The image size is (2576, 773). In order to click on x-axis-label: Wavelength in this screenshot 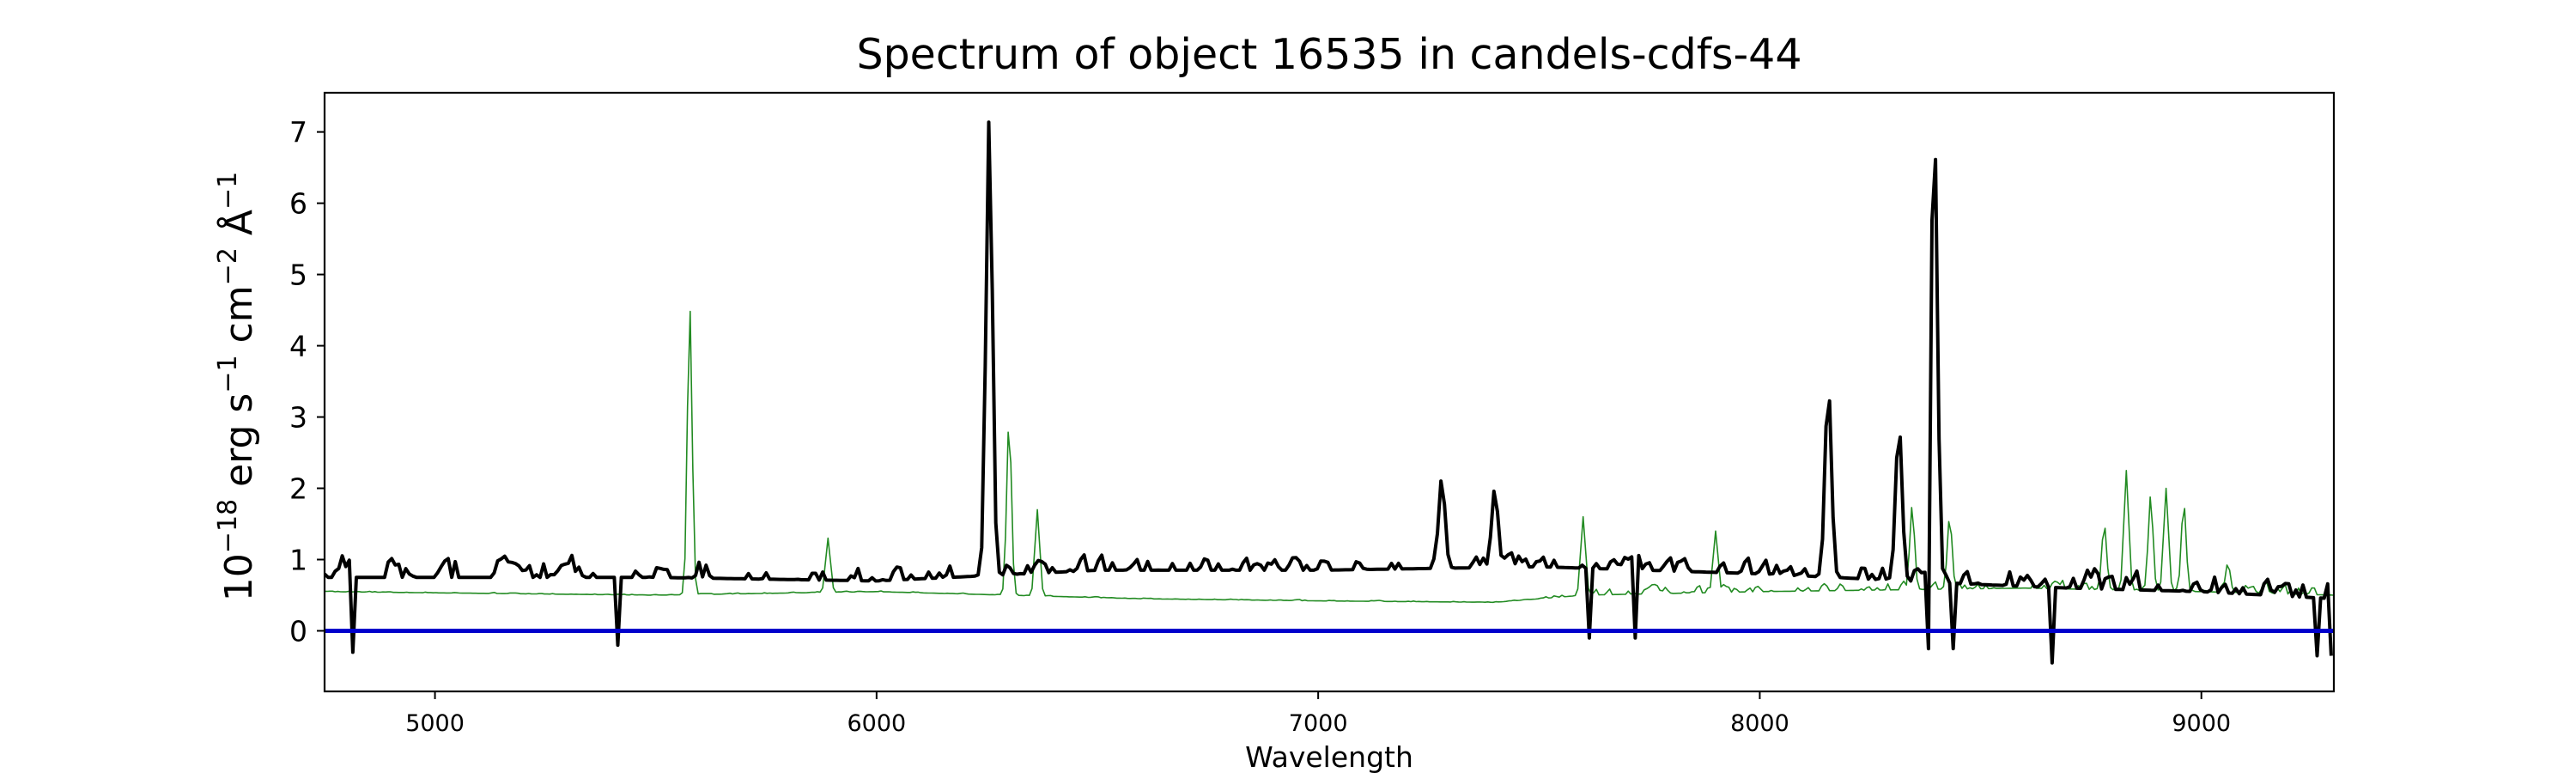, I will do `click(1329, 756)`.